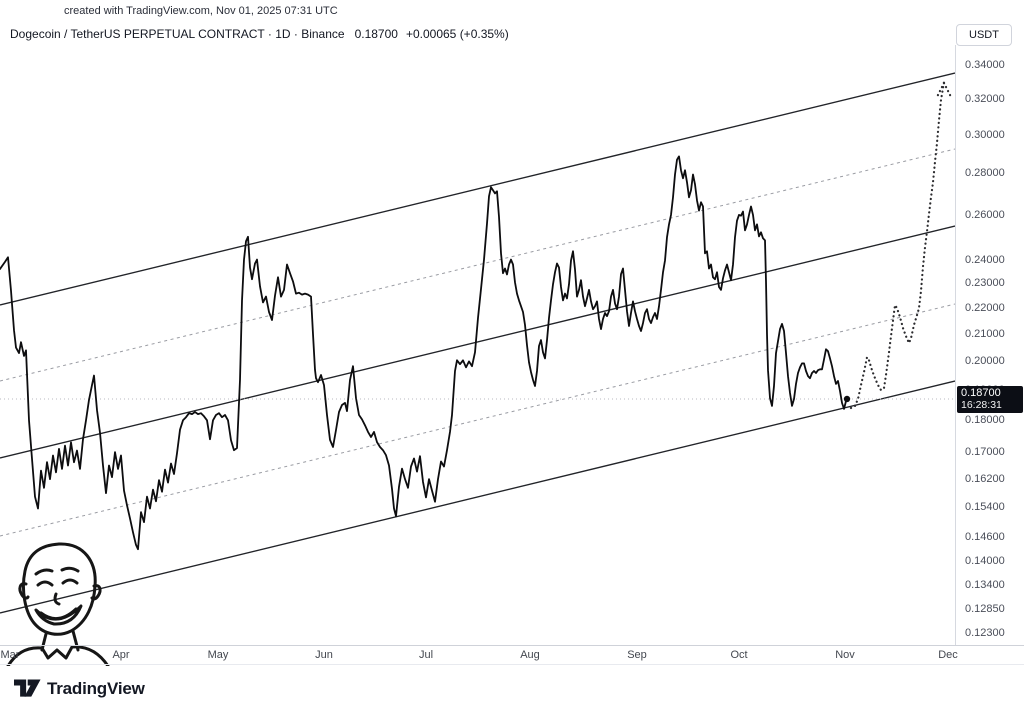 This screenshot has height=711, width=1024. What do you see at coordinates (940, 90) in the screenshot?
I see `projection-arrowhead-left` at bounding box center [940, 90].